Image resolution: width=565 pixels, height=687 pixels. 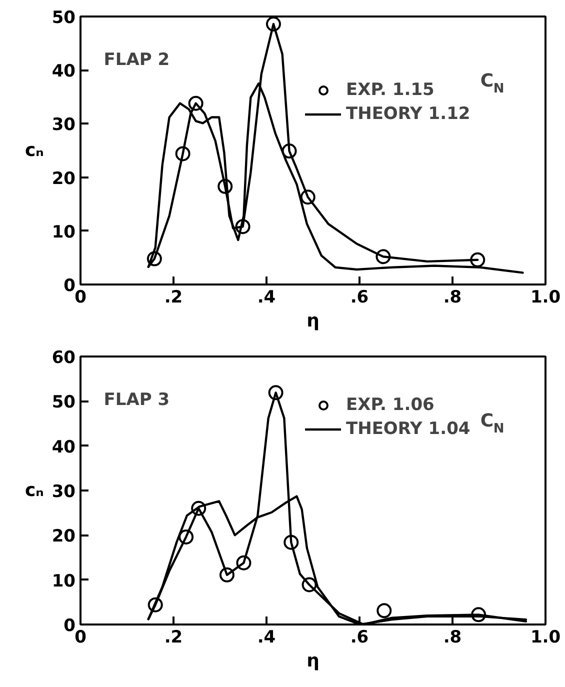 What do you see at coordinates (408, 114) in the screenshot?
I see `legend-label: THEORY 1.12` at bounding box center [408, 114].